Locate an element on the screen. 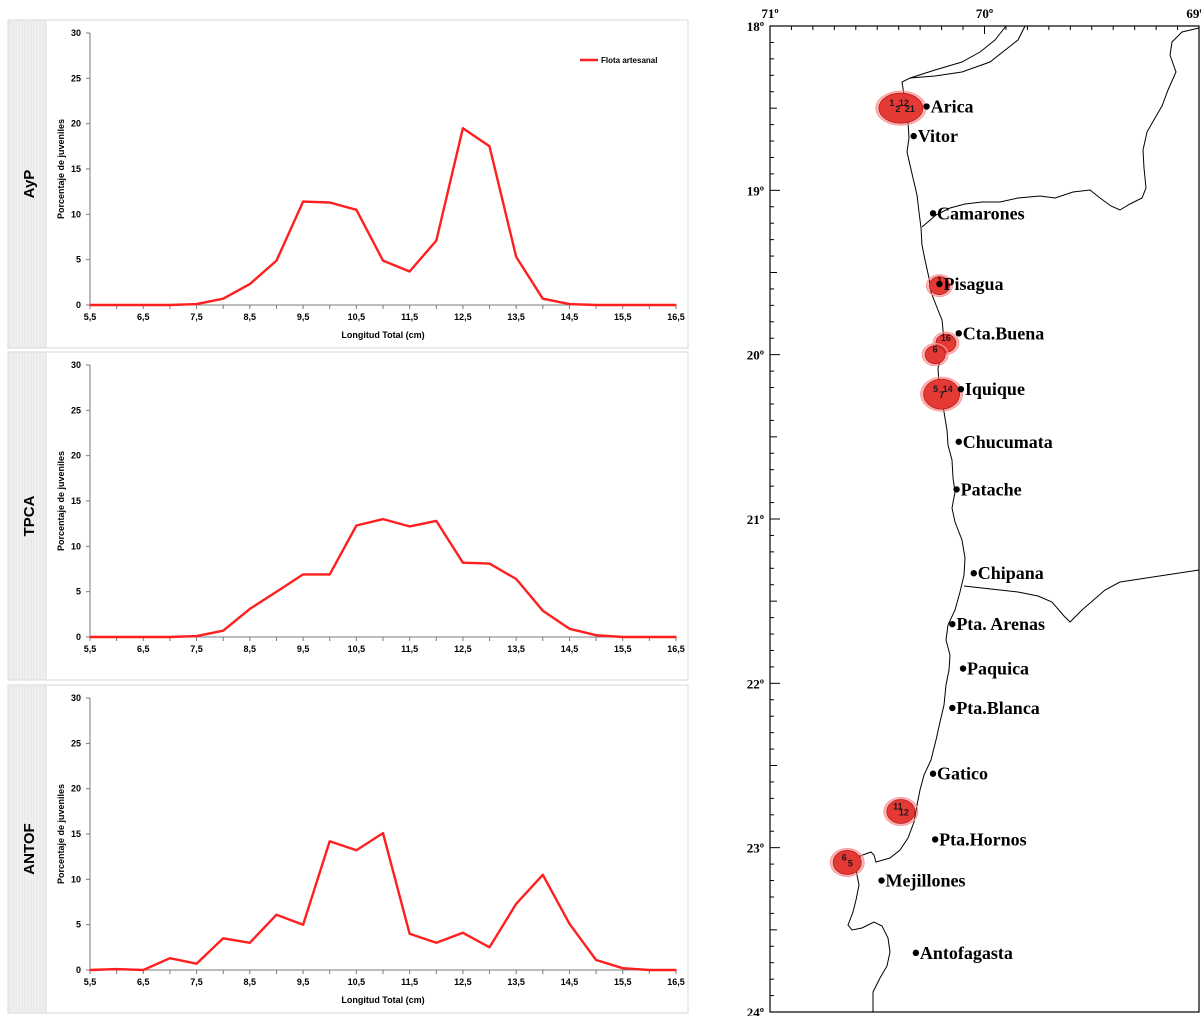 This screenshot has height=1016, width=1201. cluster-label: 7 is located at coordinates (941, 395).